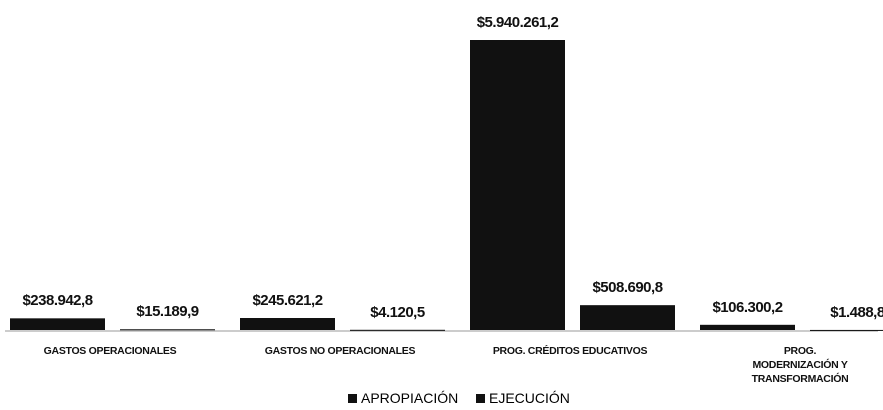 The width and height of the screenshot is (883, 410). Describe the element at coordinates (287, 300) in the screenshot. I see `value-label: $245.621,2` at that location.